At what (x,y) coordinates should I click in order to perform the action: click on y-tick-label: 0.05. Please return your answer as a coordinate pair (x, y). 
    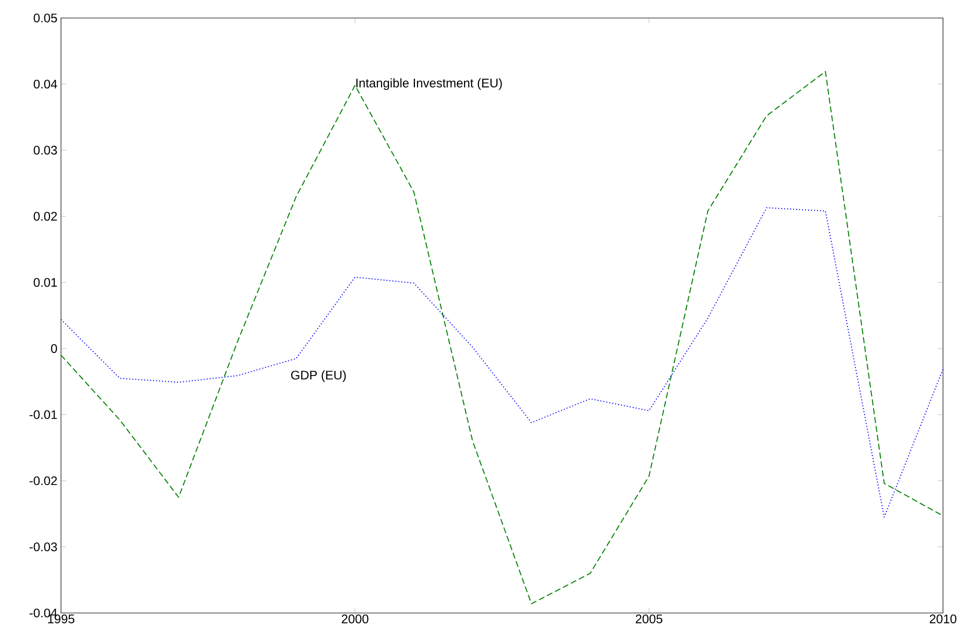
    Looking at the image, I should click on (45, 18).